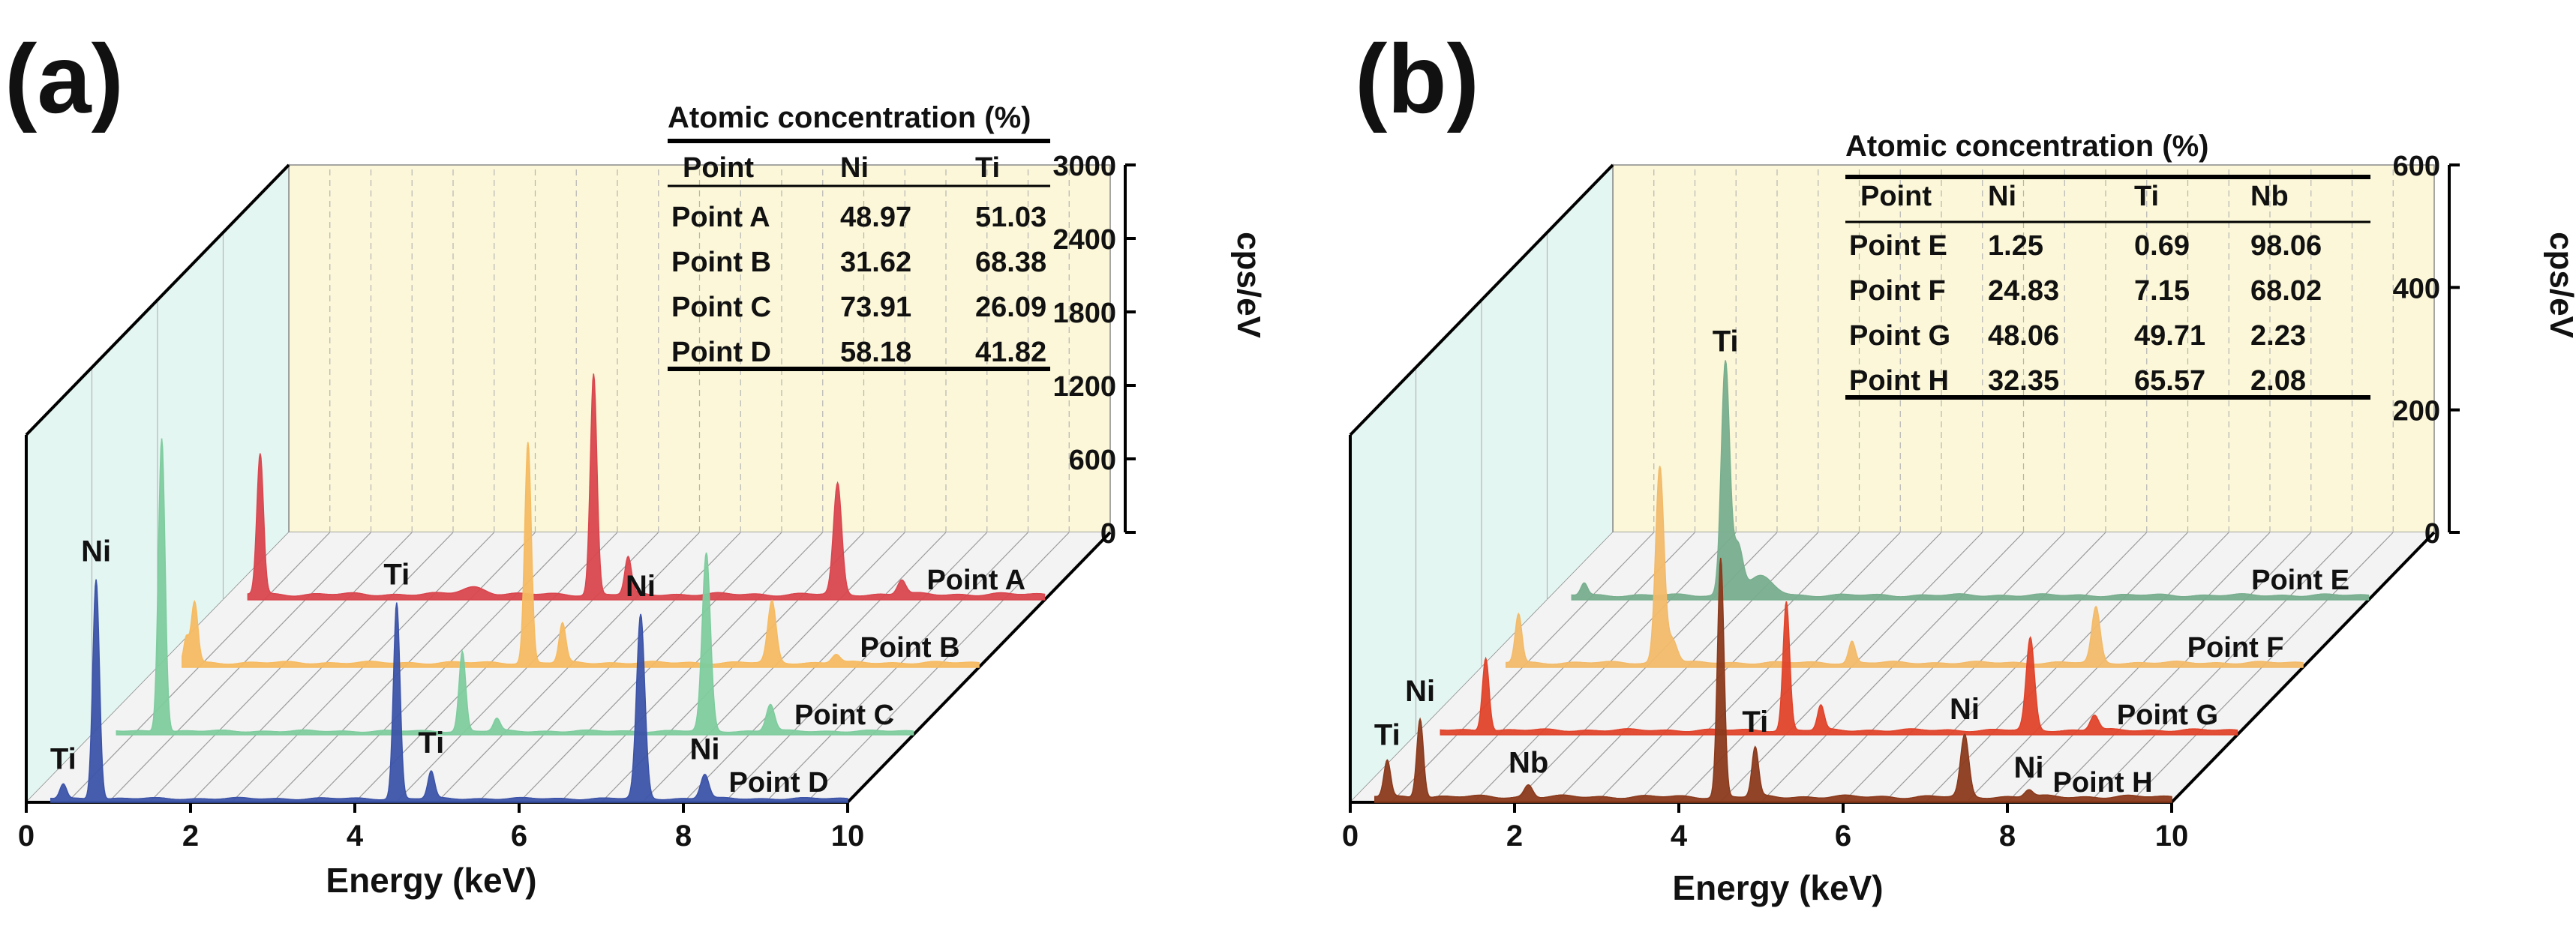 This screenshot has width=2576, height=935. Describe the element at coordinates (2167, 715) in the screenshot. I see `series-label: Point G` at that location.